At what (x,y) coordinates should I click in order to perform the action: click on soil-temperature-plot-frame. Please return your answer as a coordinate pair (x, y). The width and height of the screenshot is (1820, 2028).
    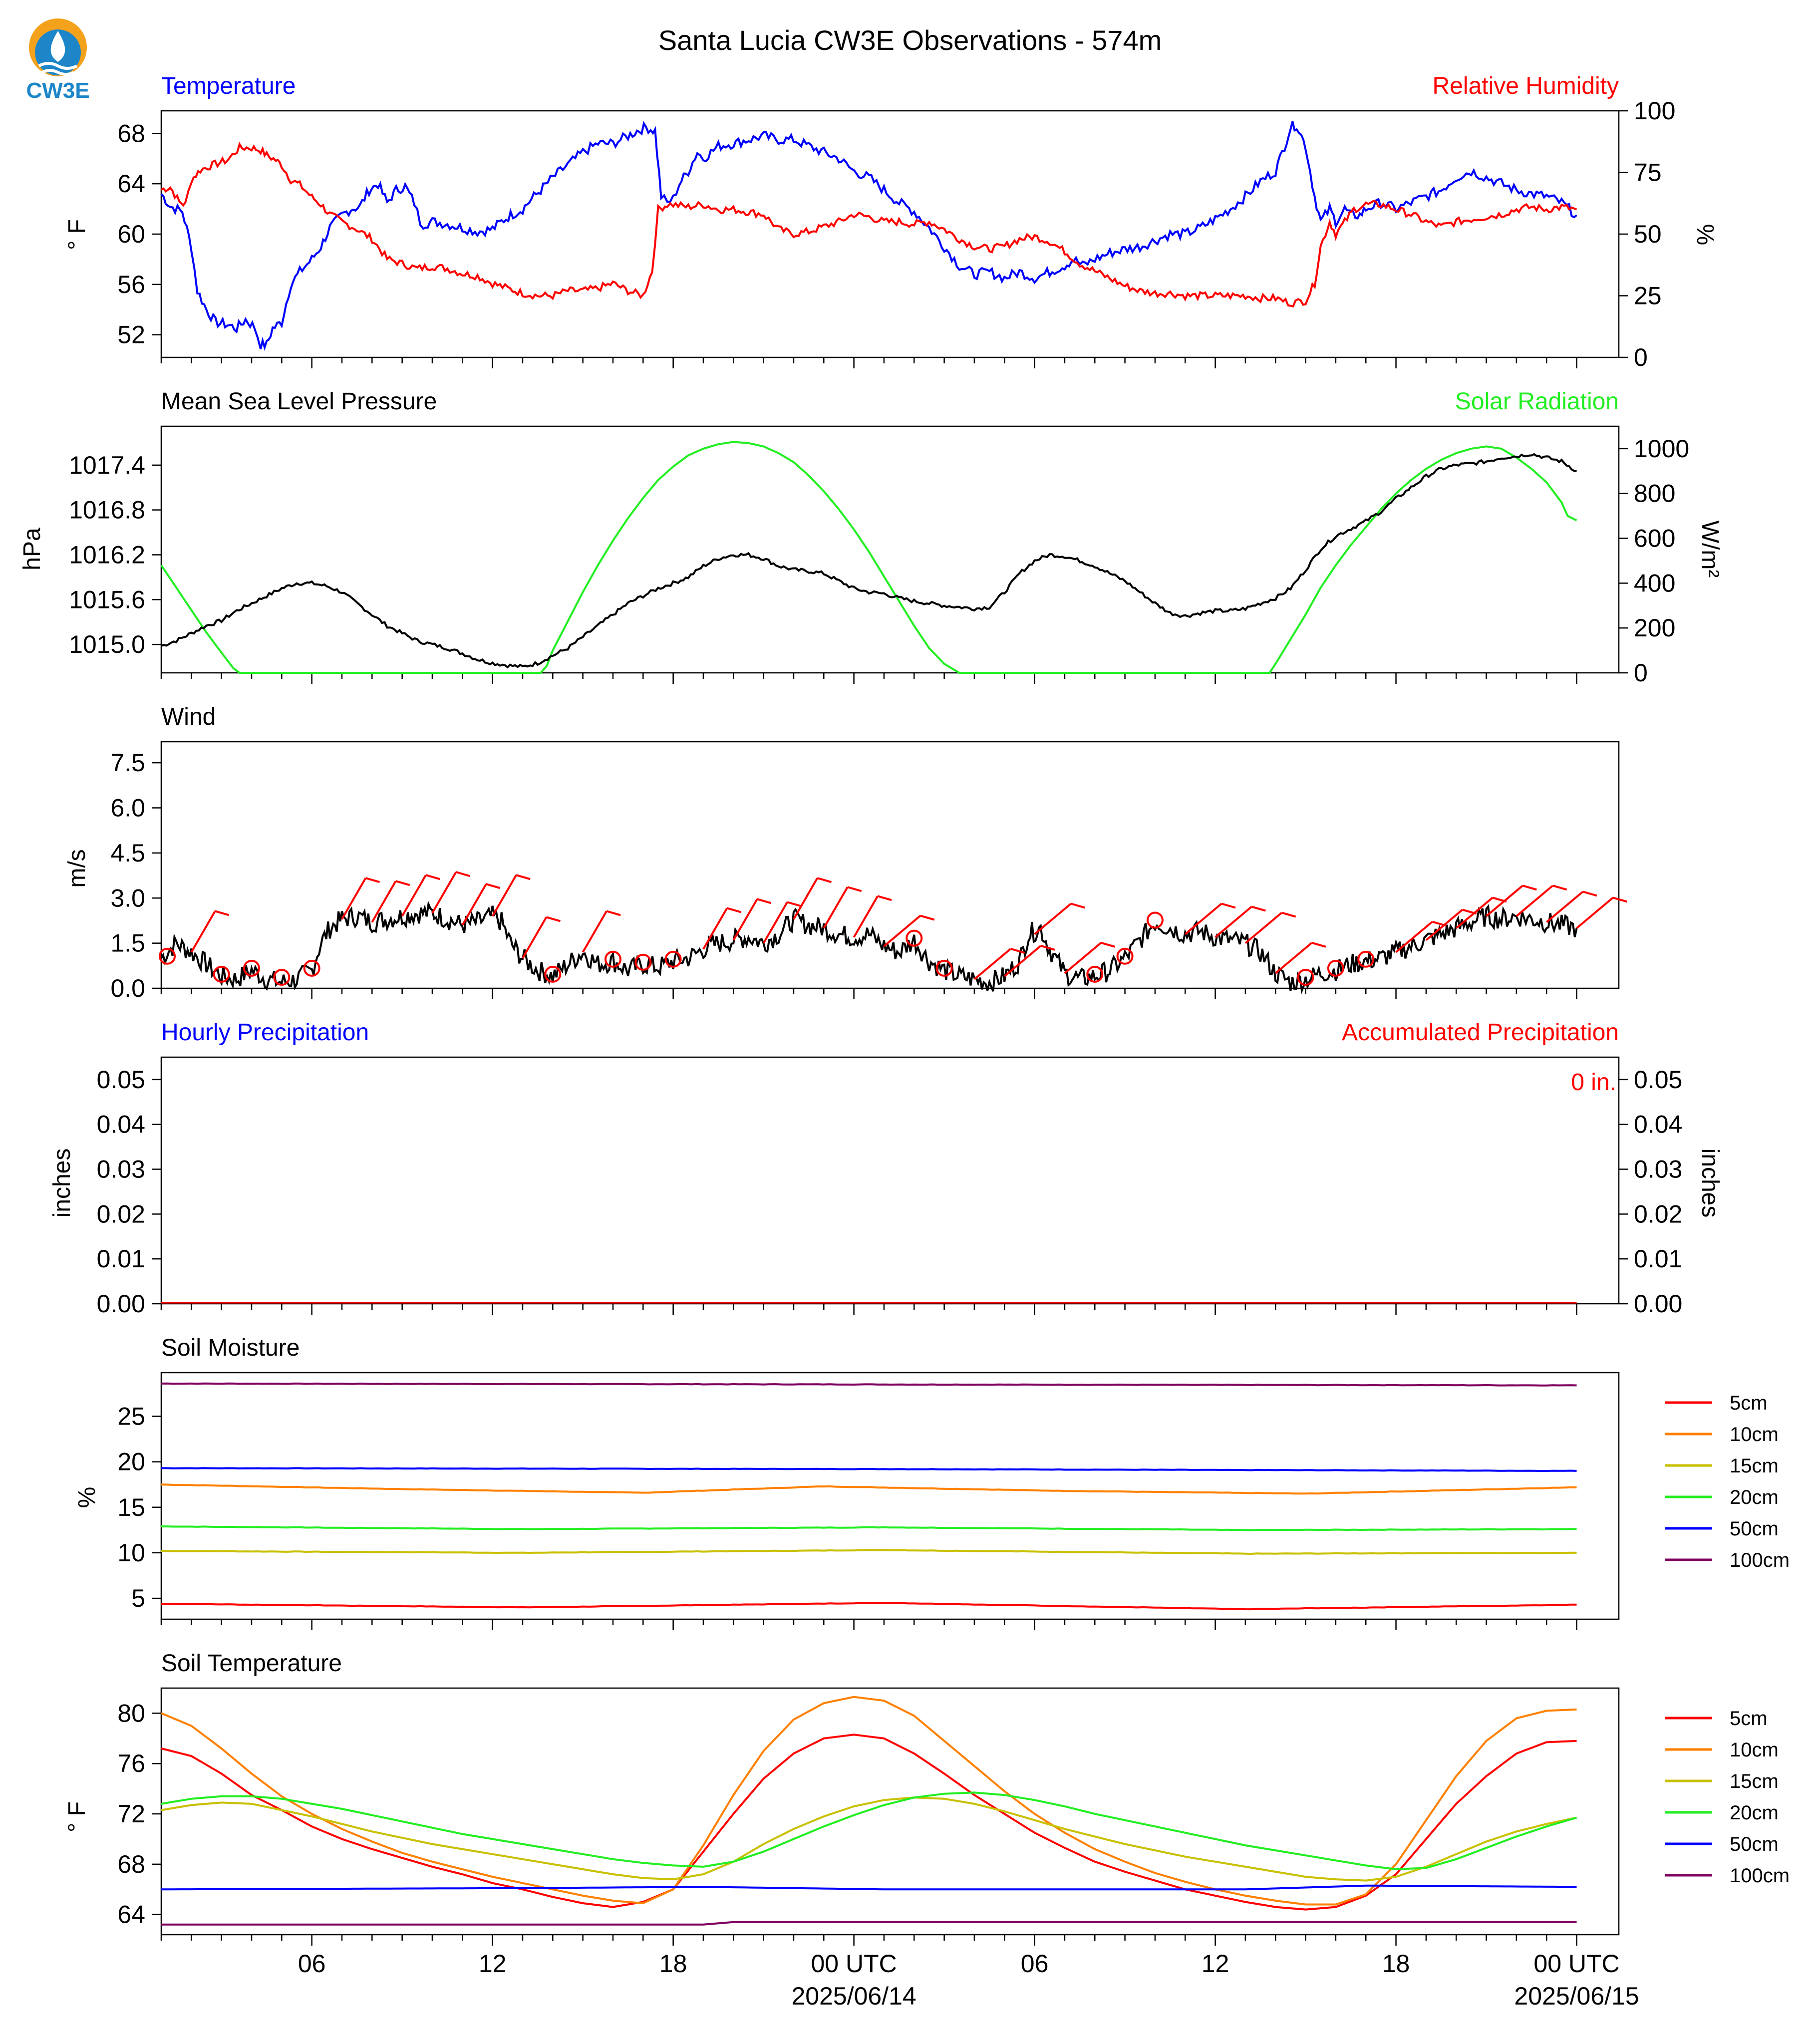
    Looking at the image, I should click on (890, 1811).